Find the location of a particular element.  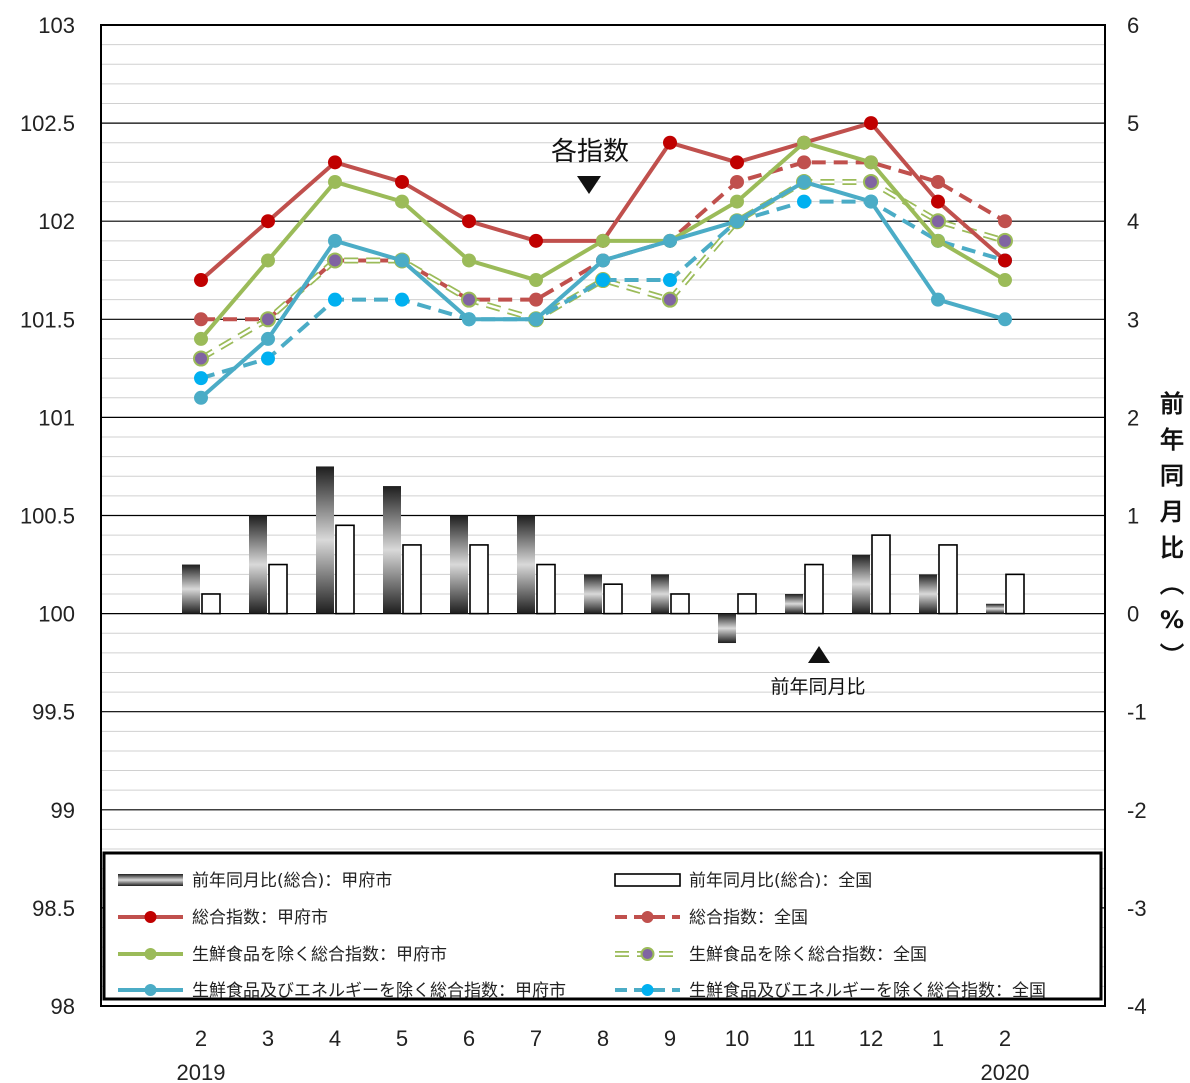

y-right-tick-label: -2 is located at coordinates (1137, 810).